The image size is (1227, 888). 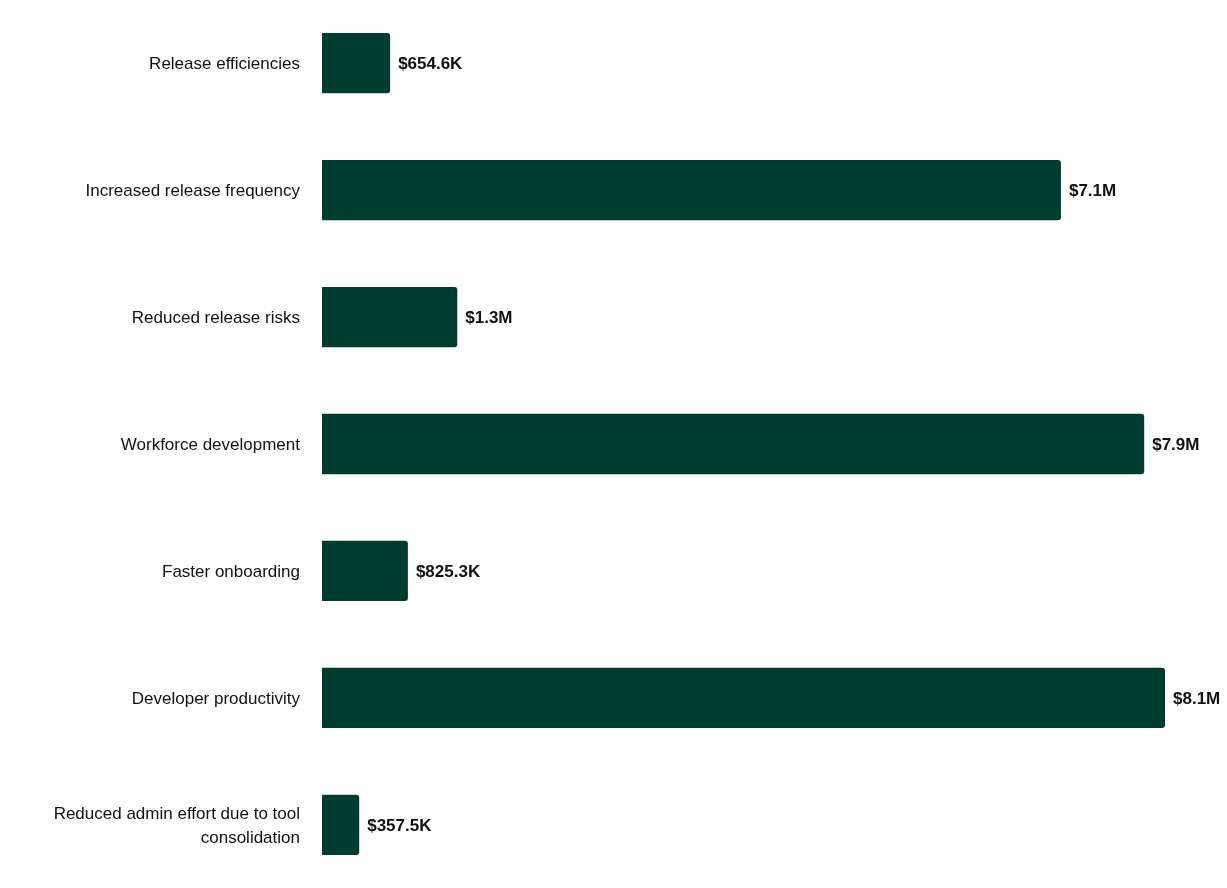 What do you see at coordinates (1092, 191) in the screenshot?
I see `data-label: $7.1M` at bounding box center [1092, 191].